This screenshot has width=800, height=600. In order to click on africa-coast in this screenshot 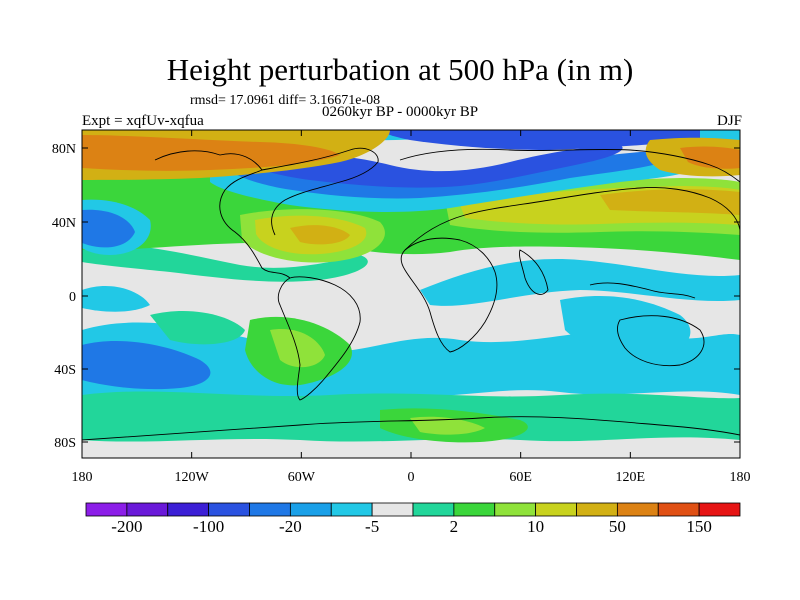, I will do `click(449, 295)`.